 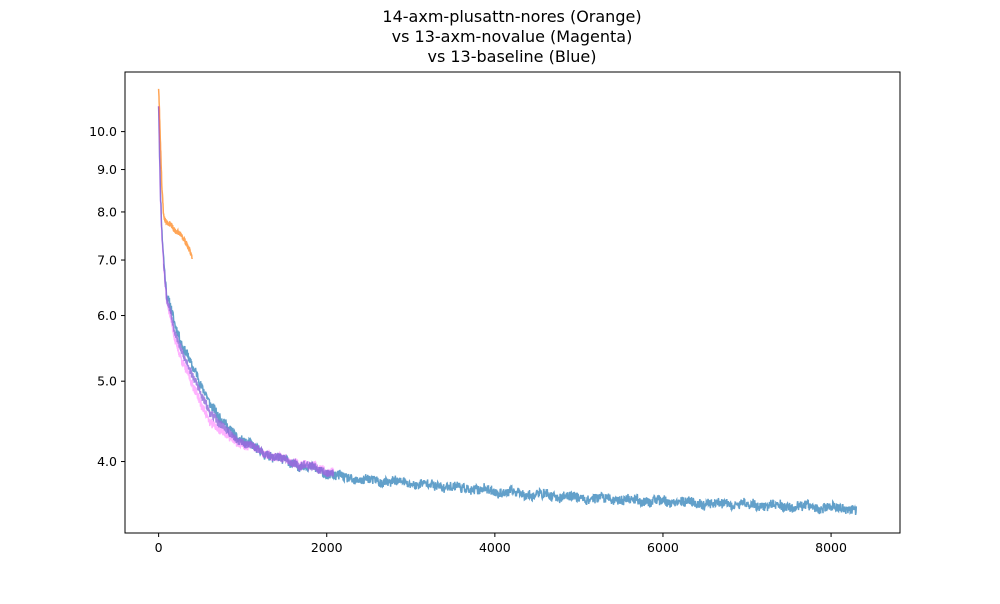 I want to click on y-axis: 4.0 5.0 6.0 7.0 8.0 9.0 10.0, so click(x=107, y=296).